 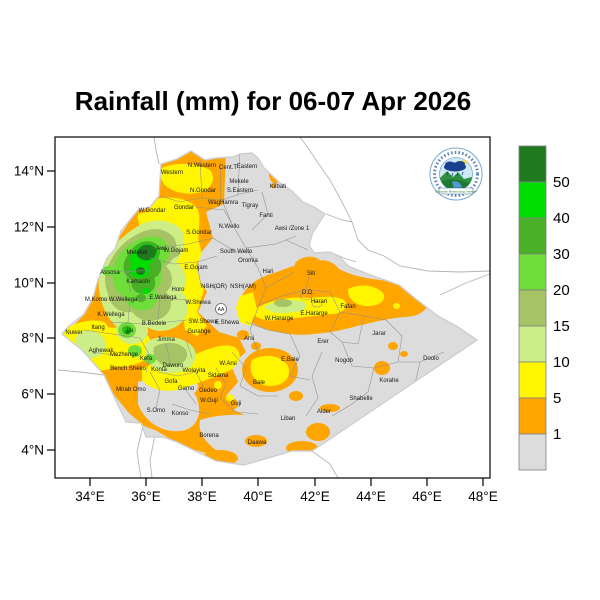 I want to click on region-label: Western, so click(x=172, y=173).